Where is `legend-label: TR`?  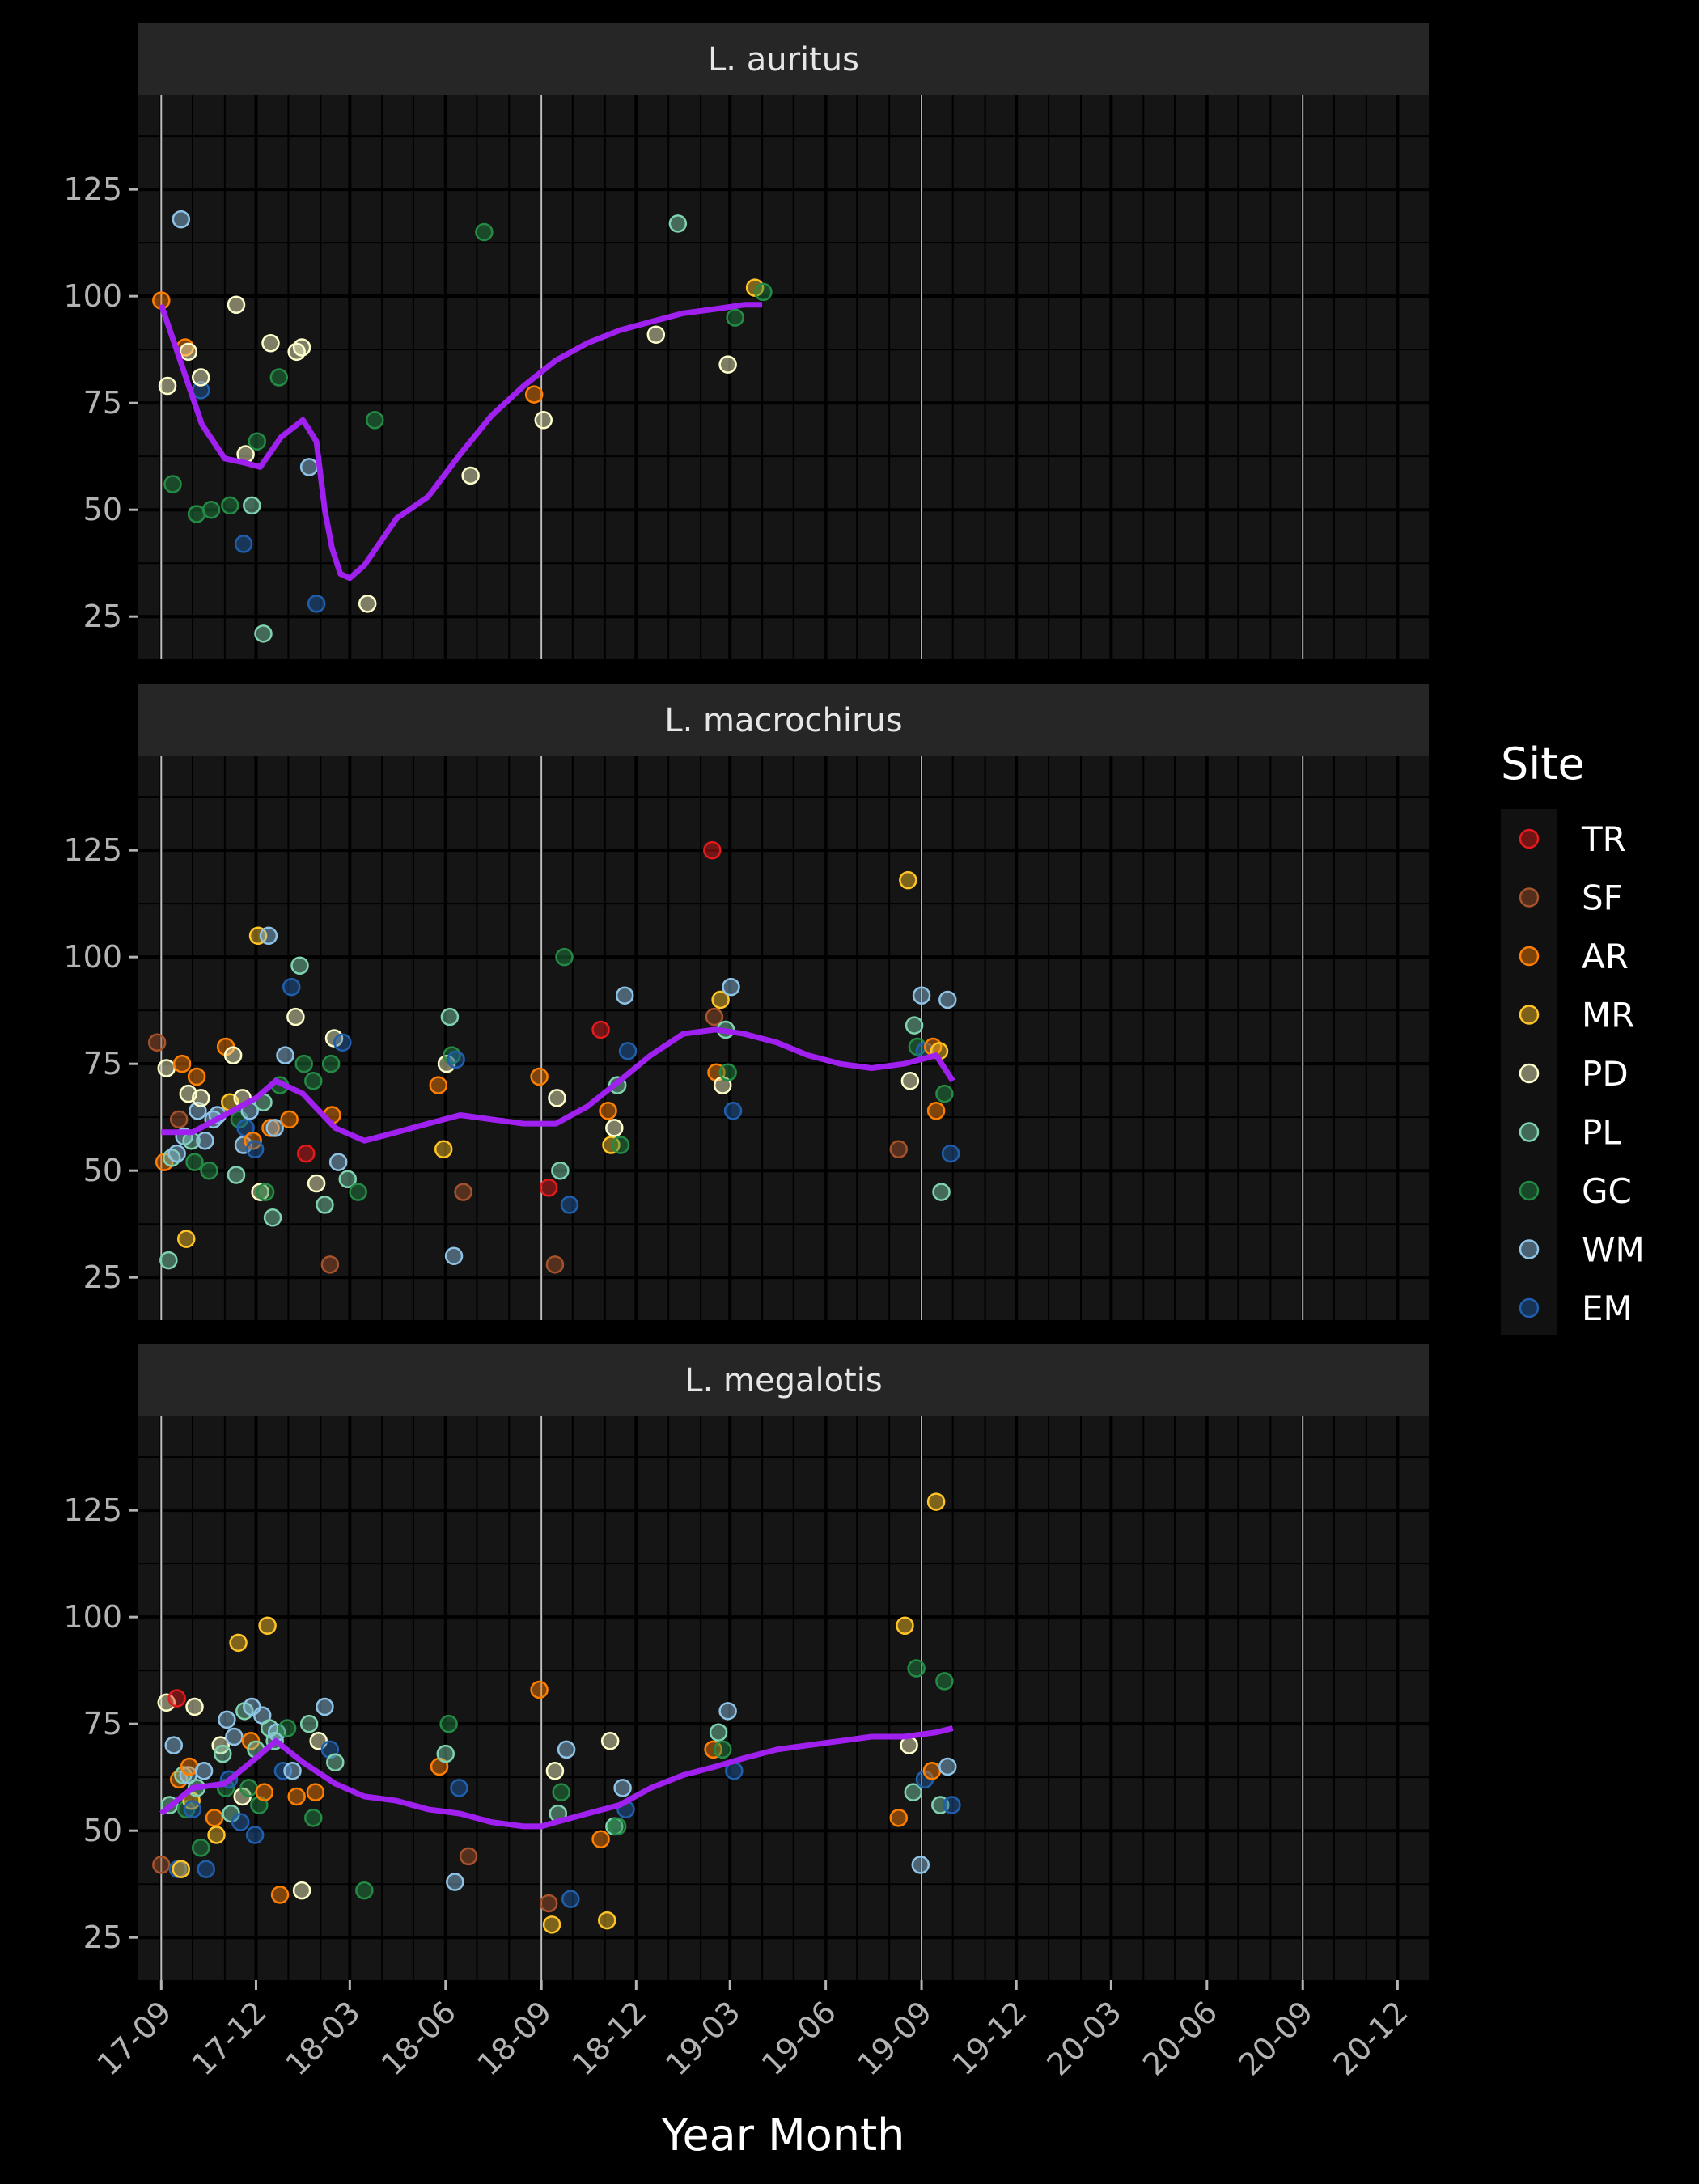
legend-label: TR is located at coordinates (1603, 839).